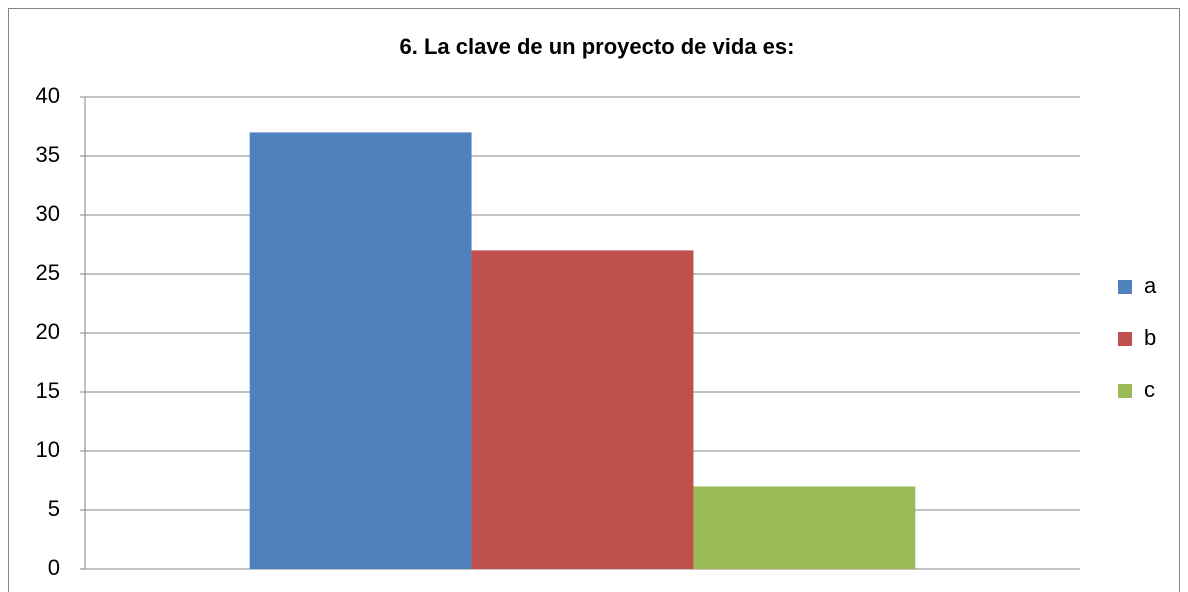 The height and width of the screenshot is (592, 1188). I want to click on y-tick-label: 5, so click(54, 508).